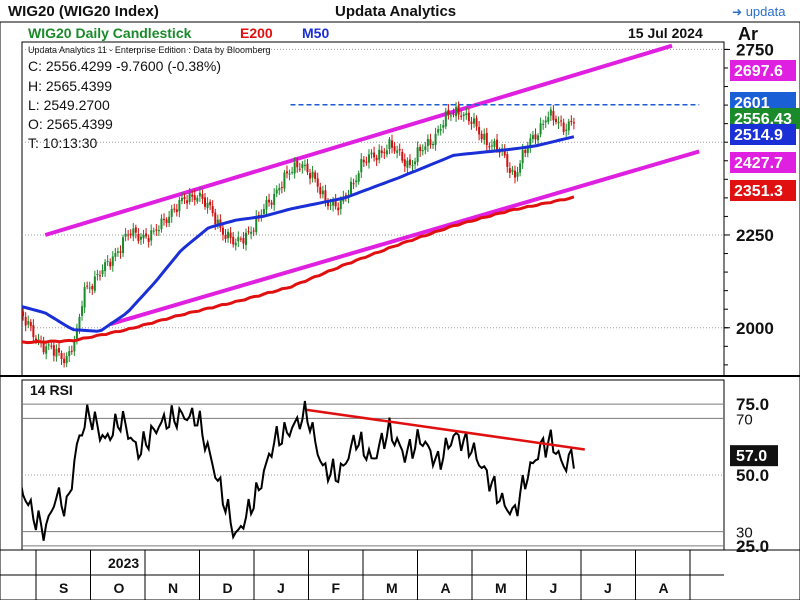  What do you see at coordinates (758, 163) in the screenshot?
I see `price-tag-label: 2427.7` at bounding box center [758, 163].